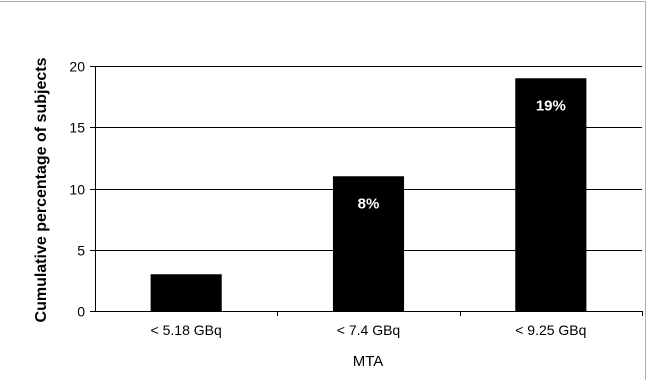 The width and height of the screenshot is (649, 385). Describe the element at coordinates (81, 251) in the screenshot. I see `y-tick-label: 5` at that location.